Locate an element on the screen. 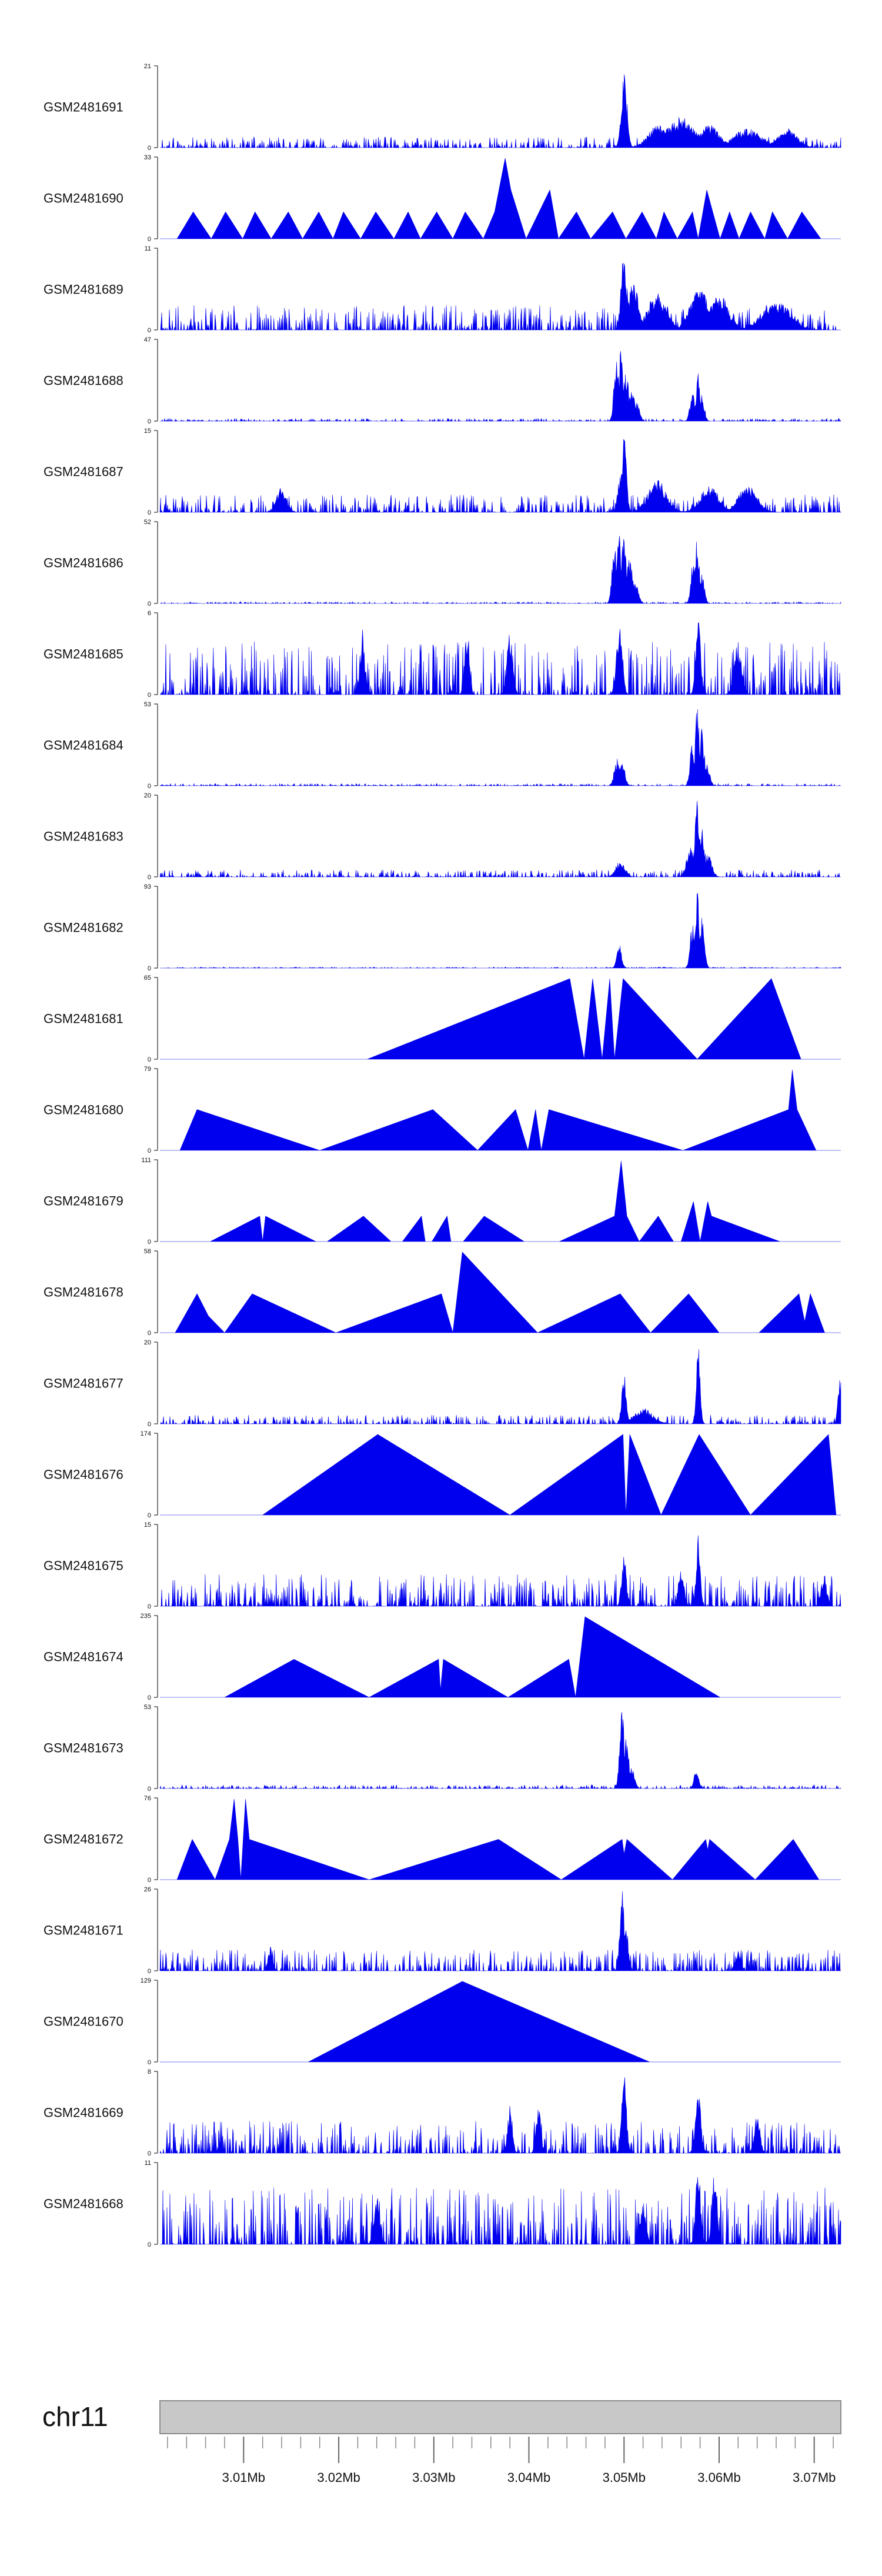  track-name: GSM2481686 is located at coordinates (83, 563).